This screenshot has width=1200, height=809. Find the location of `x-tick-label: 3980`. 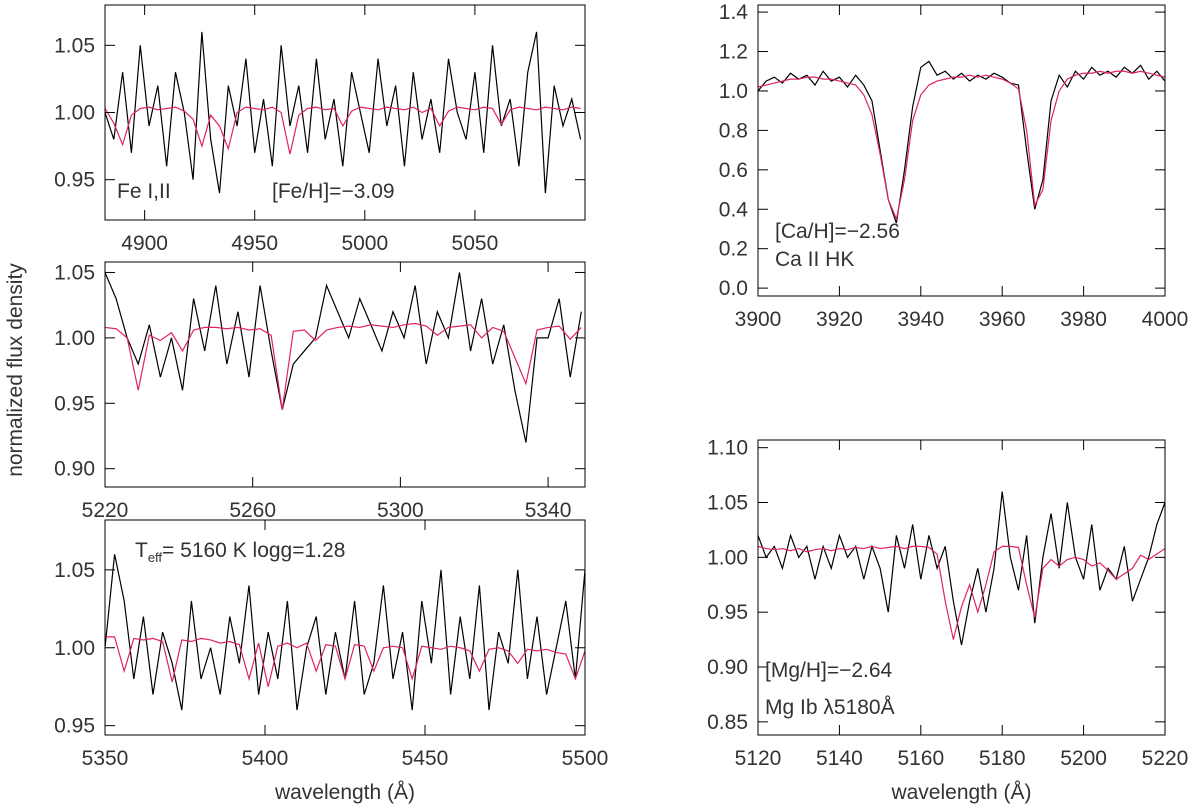

x-tick-label: 3980 is located at coordinates (1083, 319).